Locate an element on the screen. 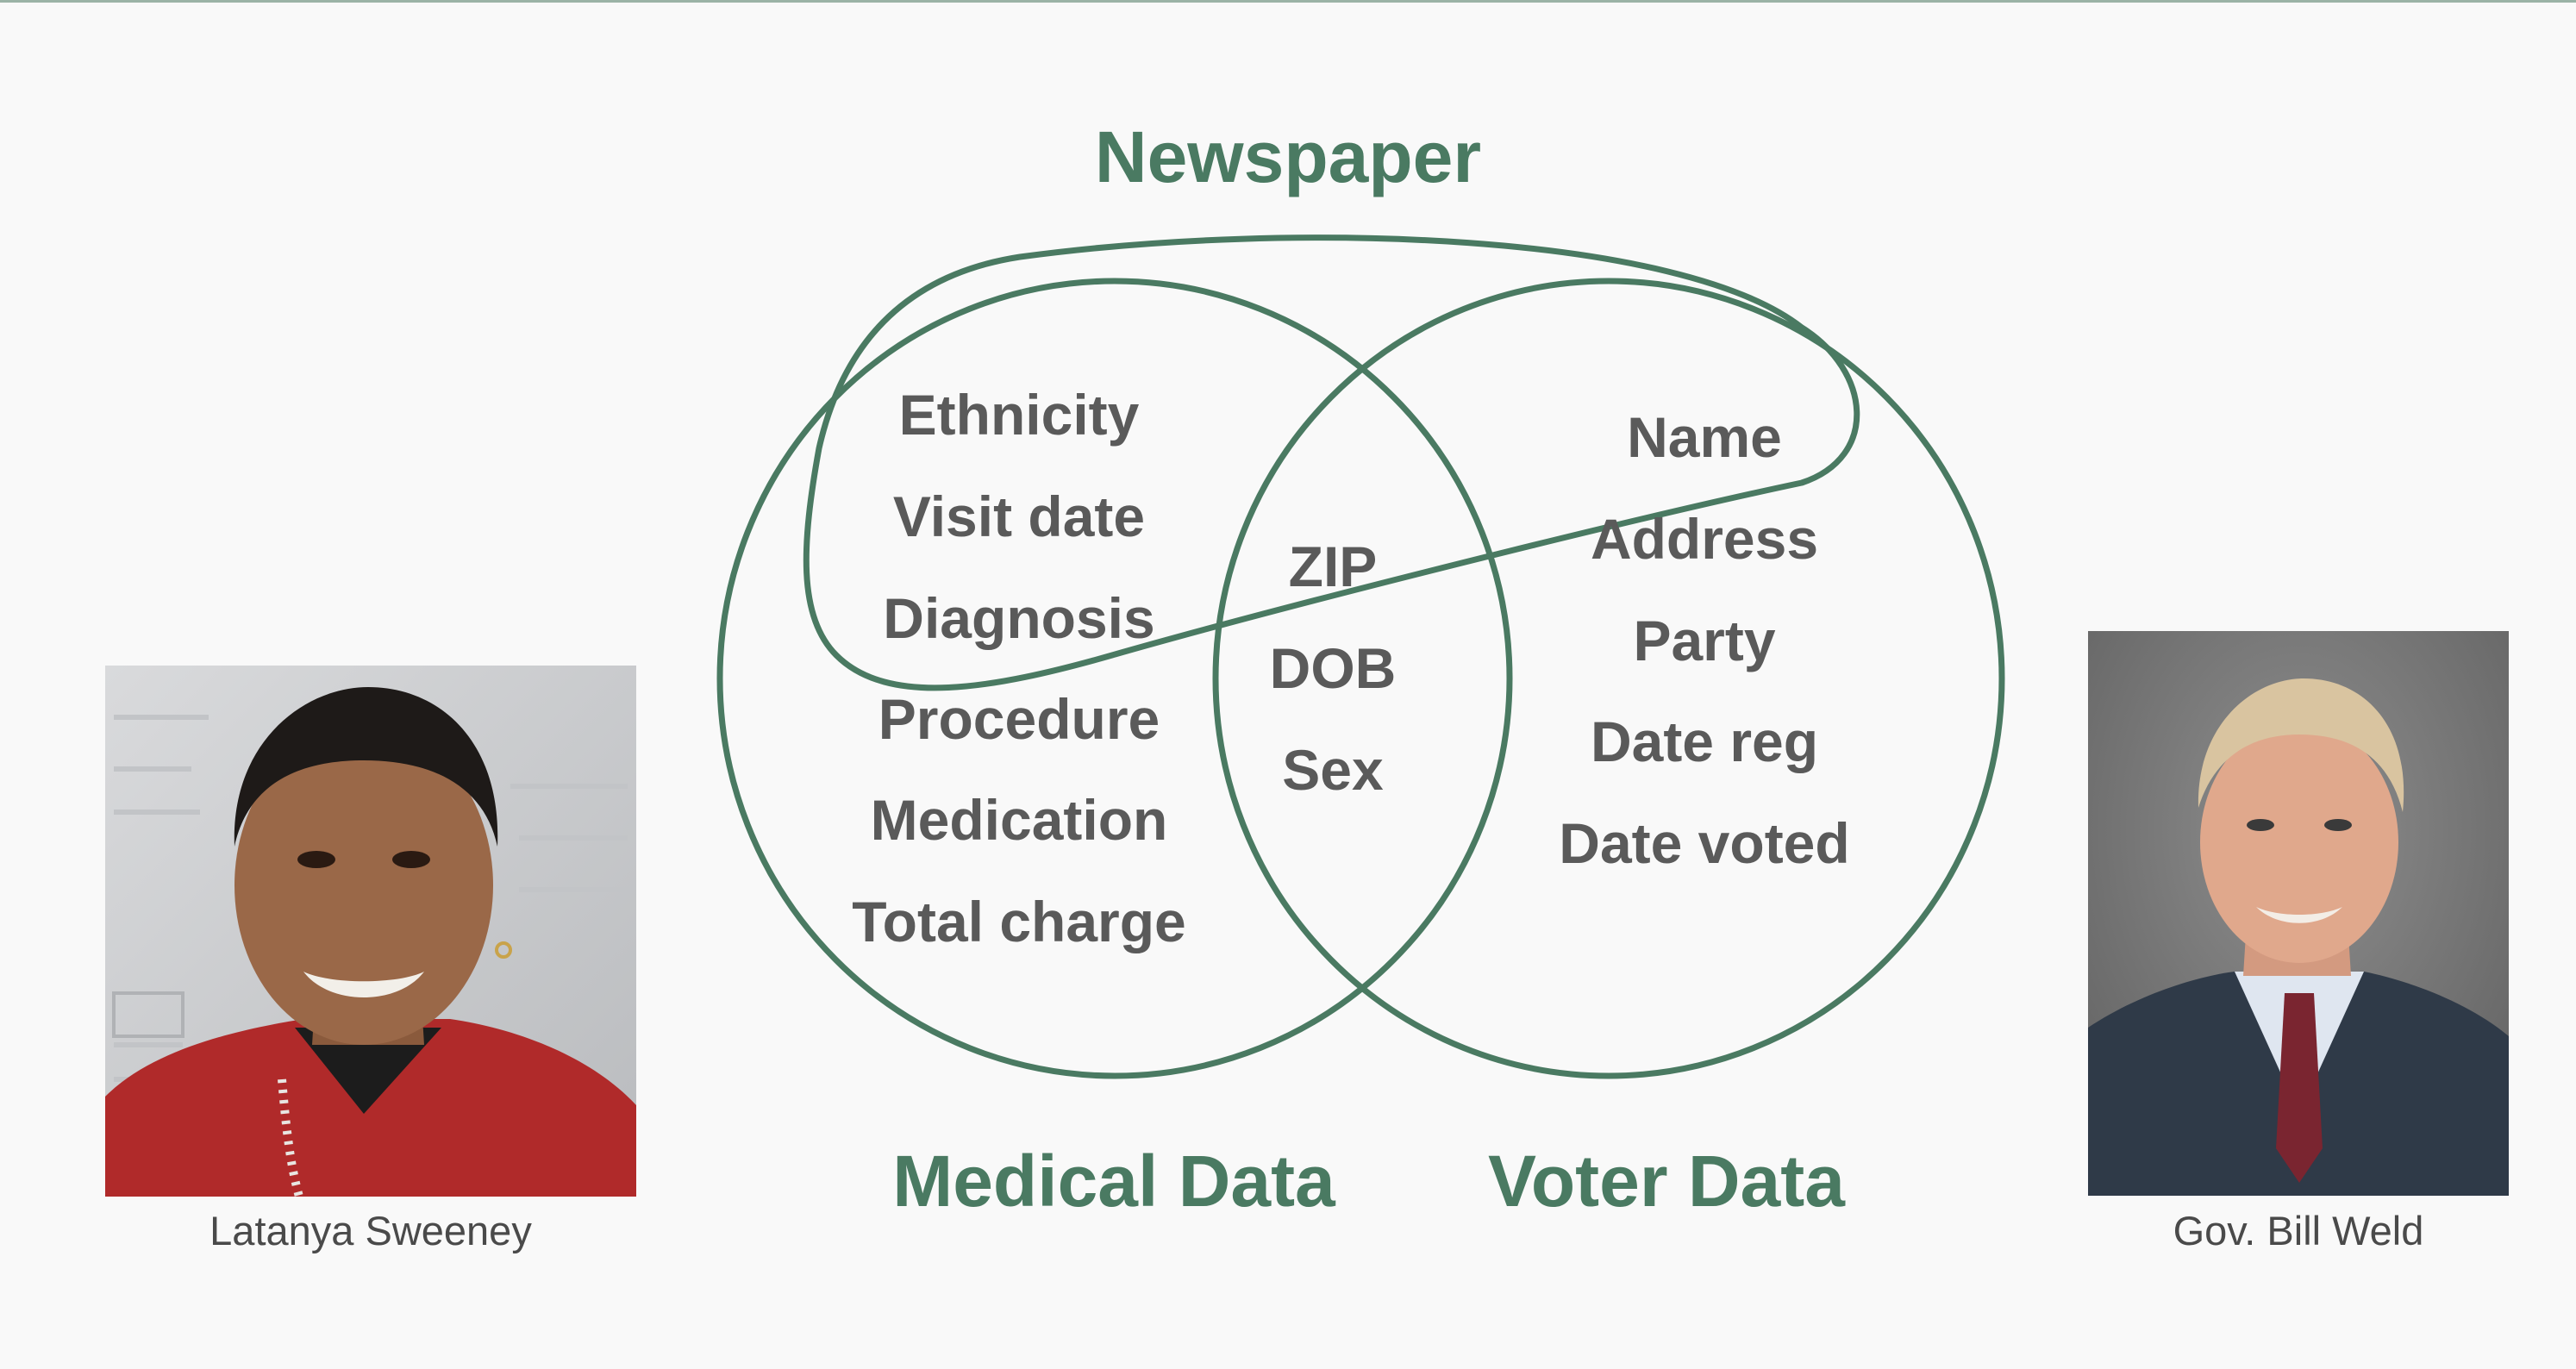 The image size is (2576, 1369). medical-item: Medication is located at coordinates (1019, 820).